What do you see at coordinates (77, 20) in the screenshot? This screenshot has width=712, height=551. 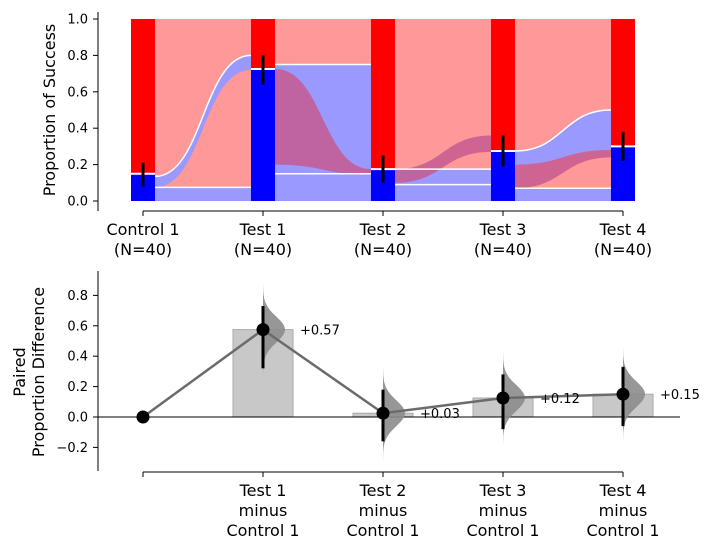 I see `y-tick-label: 1.0` at bounding box center [77, 20].